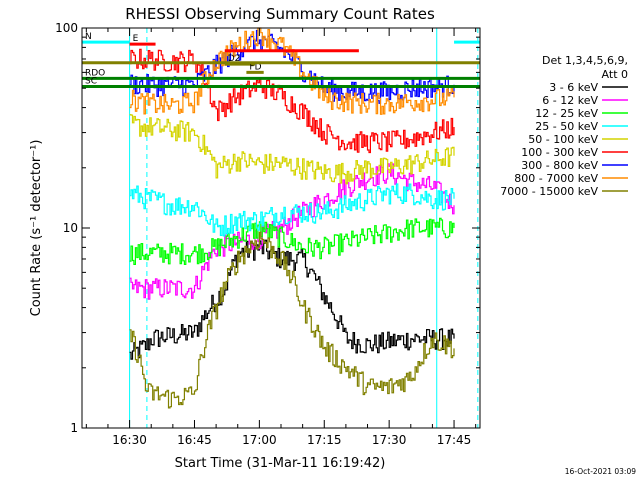 The width and height of the screenshot is (640, 480). Describe the element at coordinates (549, 191) in the screenshot. I see `legend-entry-label: 7000 - 15000 keV` at that location.